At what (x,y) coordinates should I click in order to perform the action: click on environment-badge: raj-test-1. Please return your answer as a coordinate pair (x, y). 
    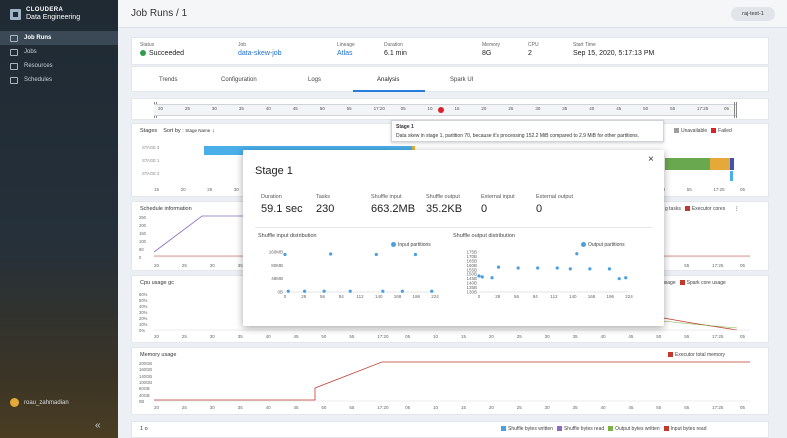
    Looking at the image, I should click on (753, 14).